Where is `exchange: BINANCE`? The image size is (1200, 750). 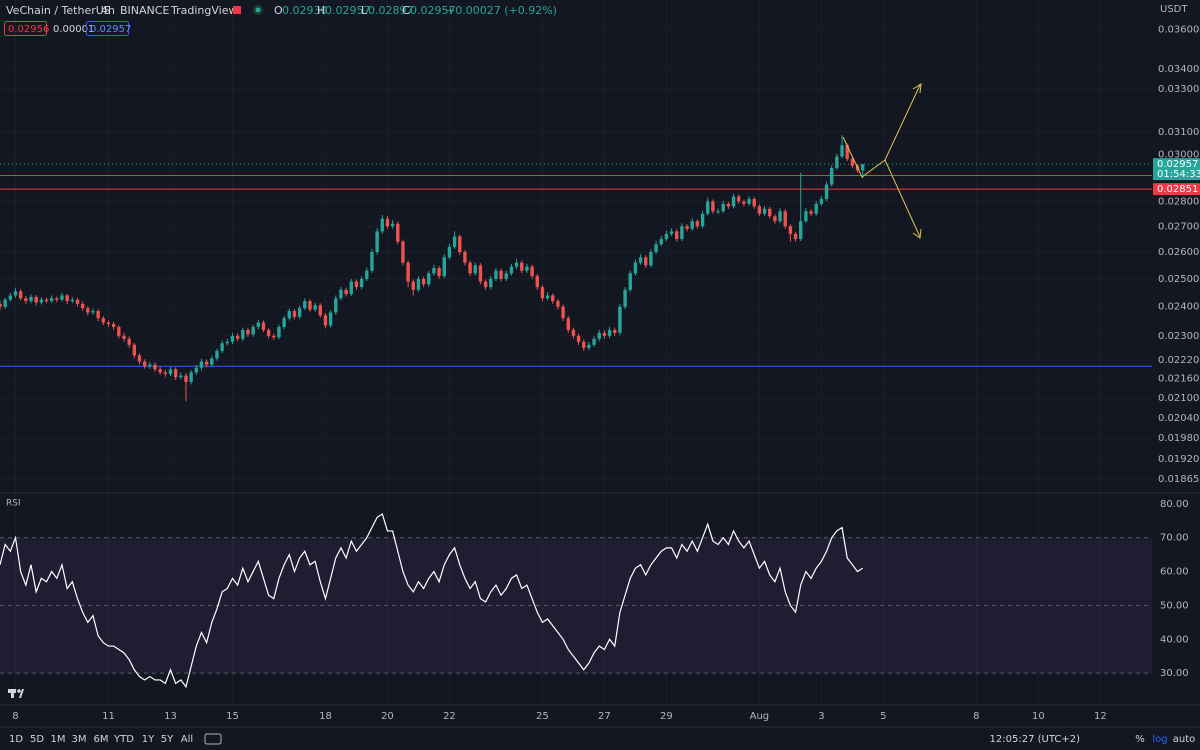
exchange: BINANCE is located at coordinates (144, 10).